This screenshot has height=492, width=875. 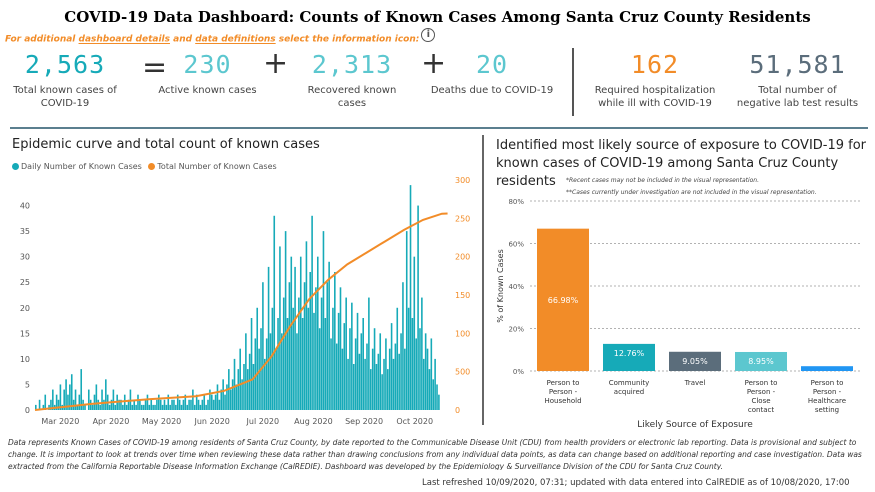 What do you see at coordinates (655, 64) in the screenshot?
I see `kpi-hospital-value: 162` at bounding box center [655, 64].